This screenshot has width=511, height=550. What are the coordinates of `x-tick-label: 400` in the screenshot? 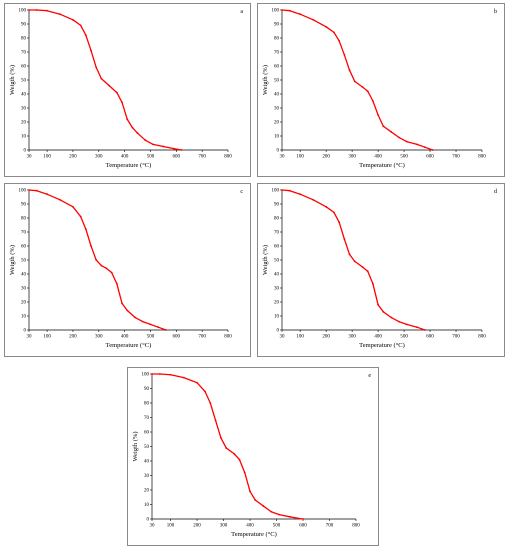 It's located at (125, 157).